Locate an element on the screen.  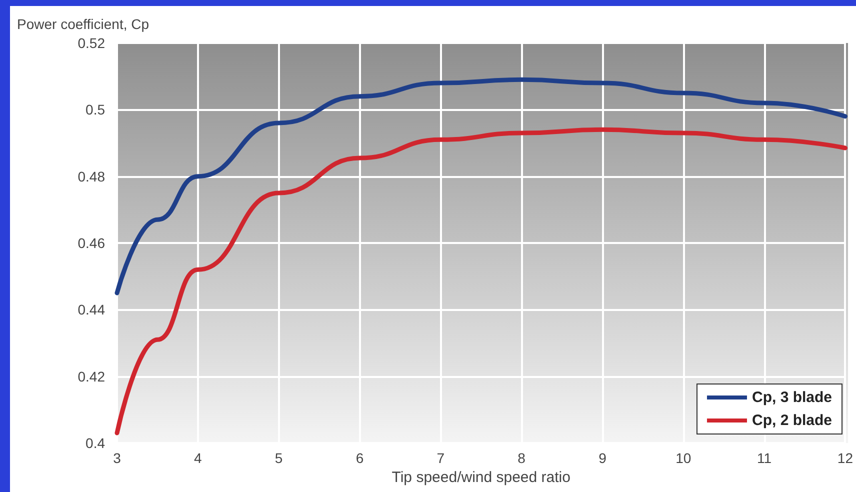
x-tick-label: 4 is located at coordinates (198, 458).